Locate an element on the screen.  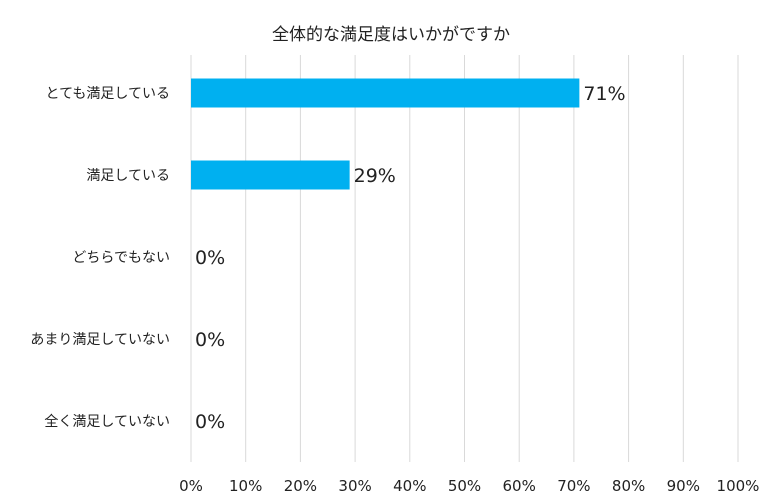
chart-title: 全体的な満足度はいかがですか is located at coordinates (391, 35).